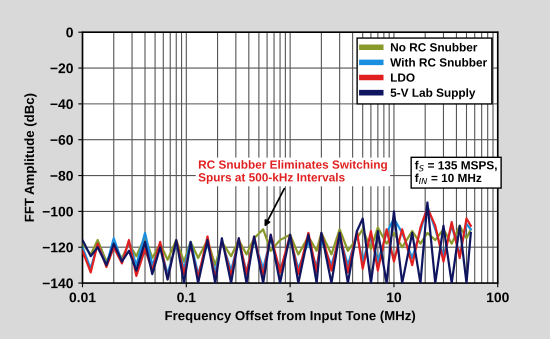  What do you see at coordinates (61, 140) in the screenshot?
I see `y-tick-label: −60` at bounding box center [61, 140].